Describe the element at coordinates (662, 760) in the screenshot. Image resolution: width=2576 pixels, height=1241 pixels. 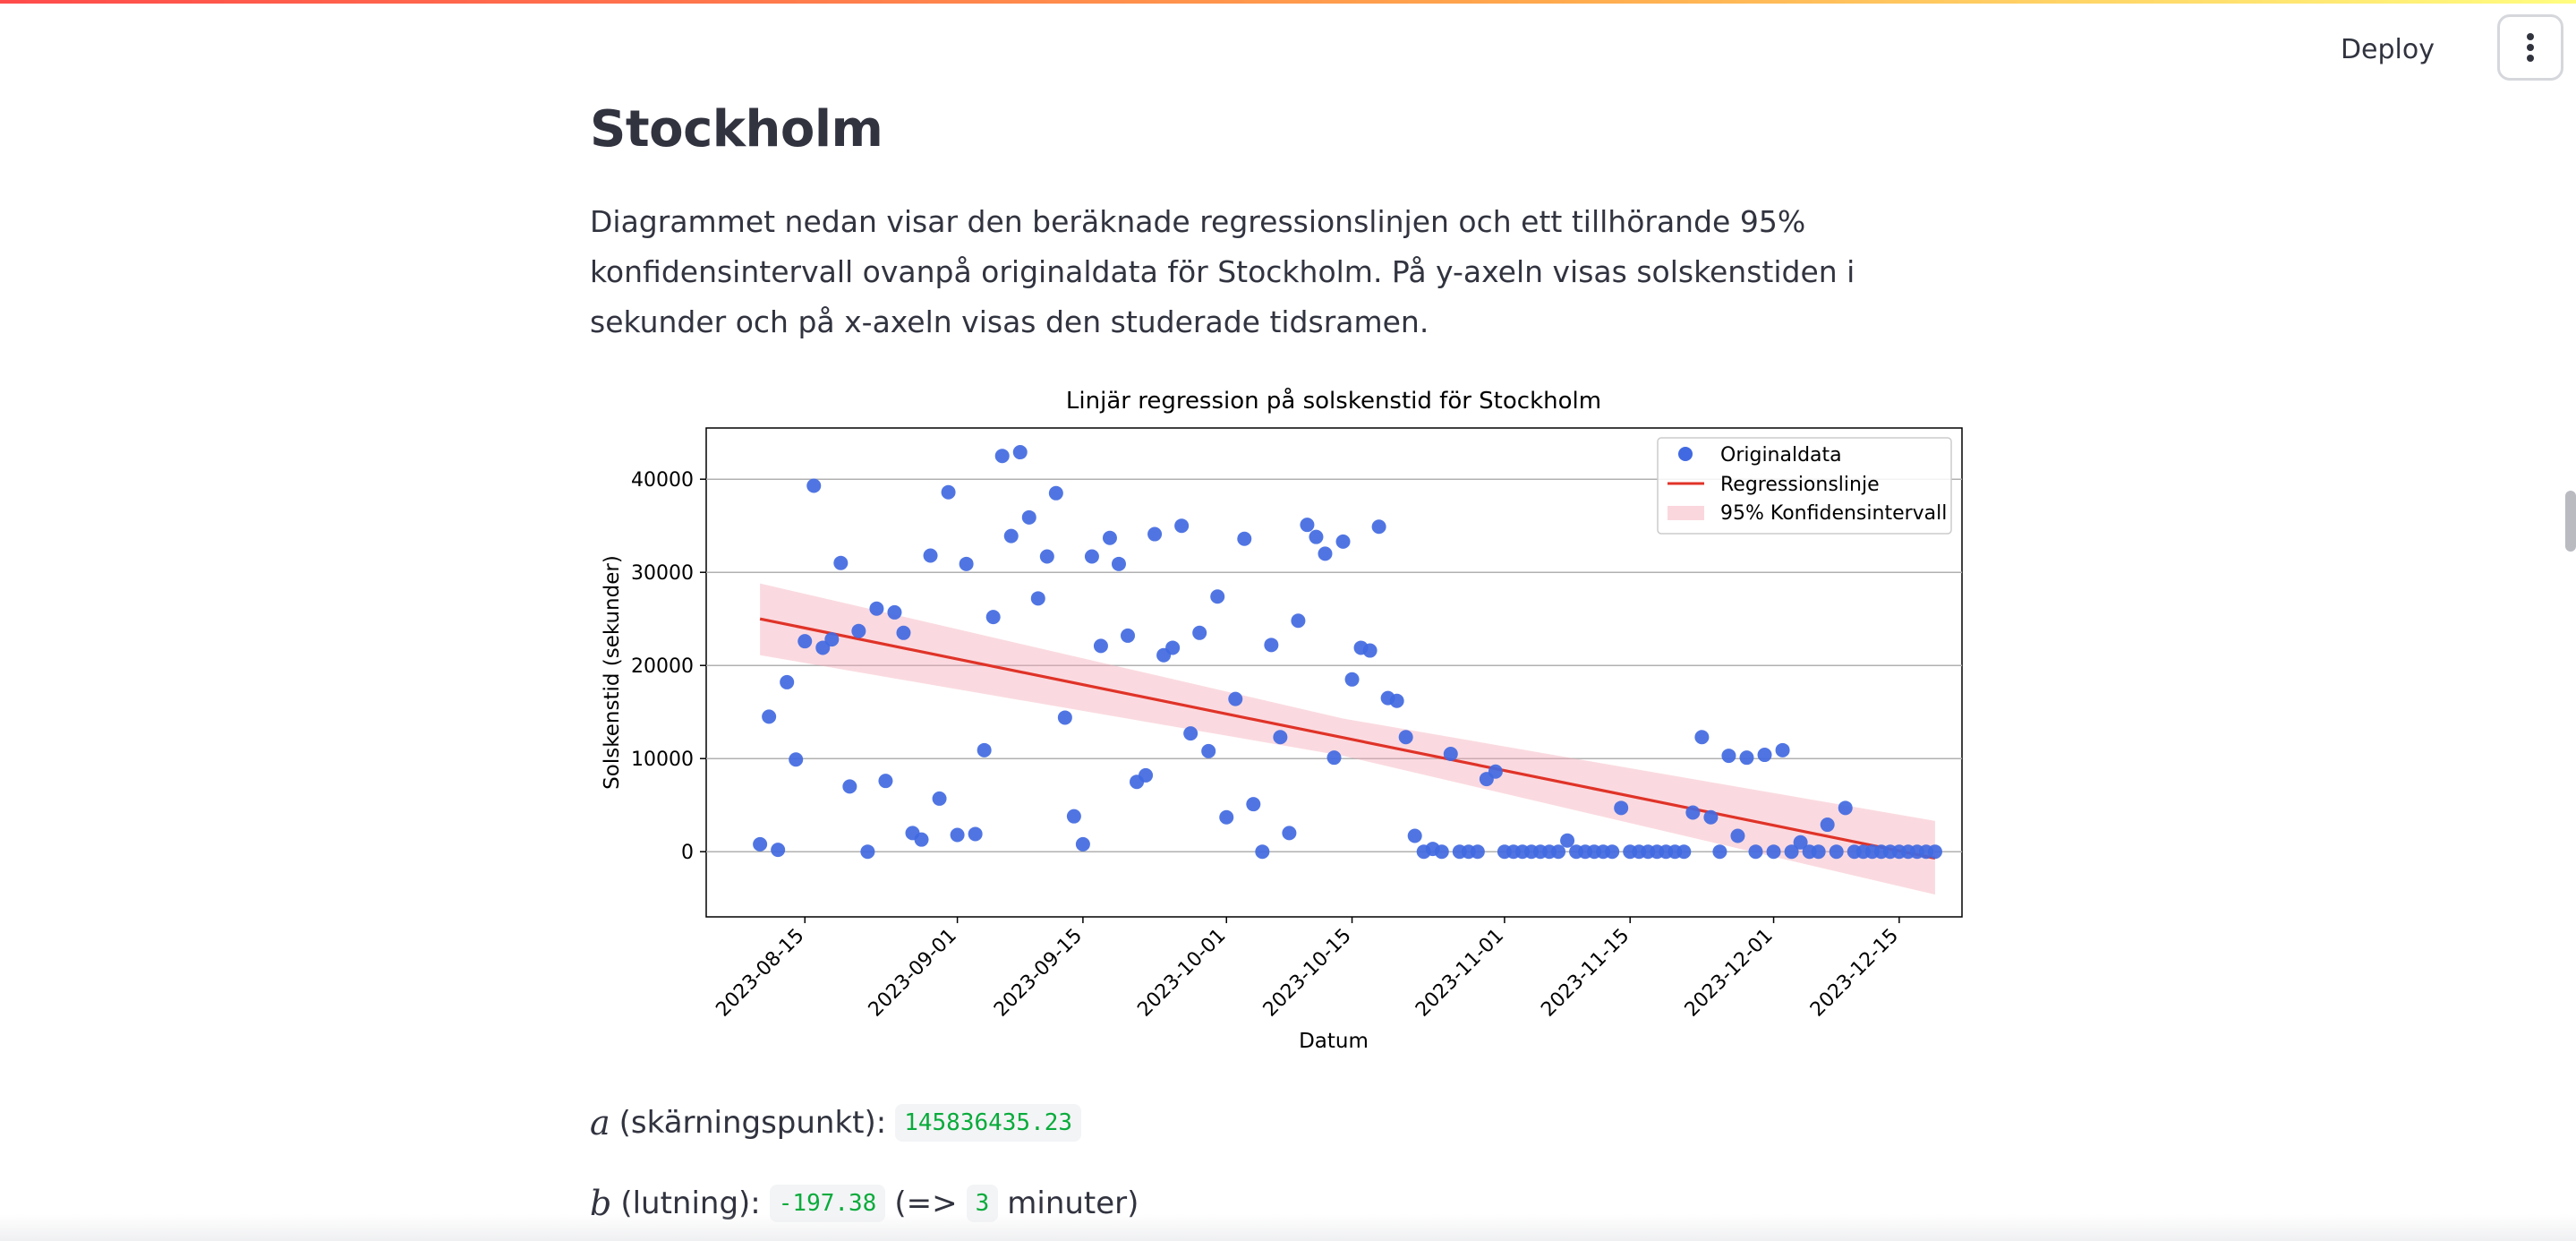
I see `y-tick-label: 10000` at that location.